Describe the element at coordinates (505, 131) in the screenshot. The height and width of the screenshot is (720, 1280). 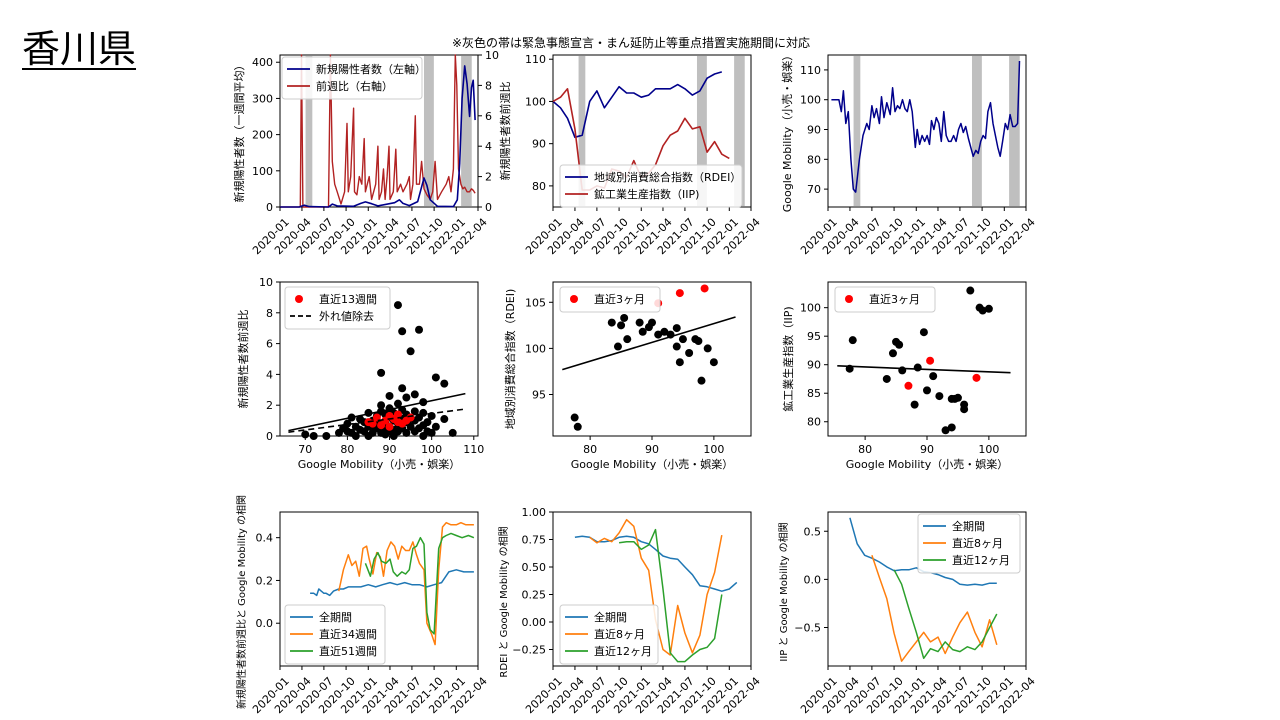
I see `cases-ylabel-right: 新規陽性者数前週比` at that location.